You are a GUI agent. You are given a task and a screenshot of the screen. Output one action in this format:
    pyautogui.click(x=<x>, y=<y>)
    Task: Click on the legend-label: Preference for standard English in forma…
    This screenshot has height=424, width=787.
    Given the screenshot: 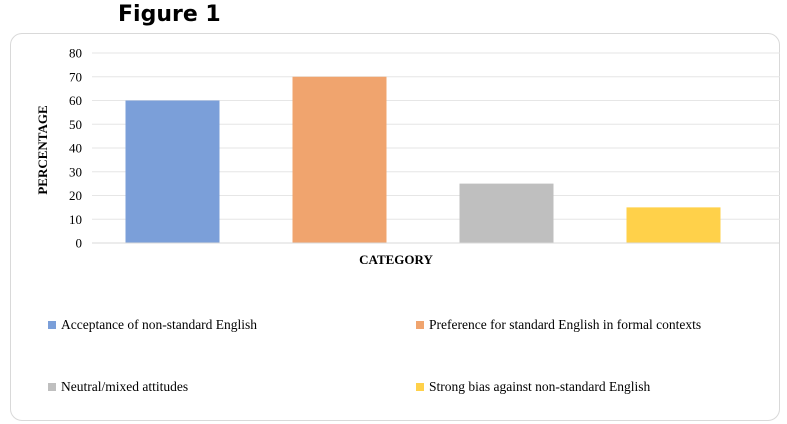 What is the action you would take?
    pyautogui.click(x=565, y=324)
    